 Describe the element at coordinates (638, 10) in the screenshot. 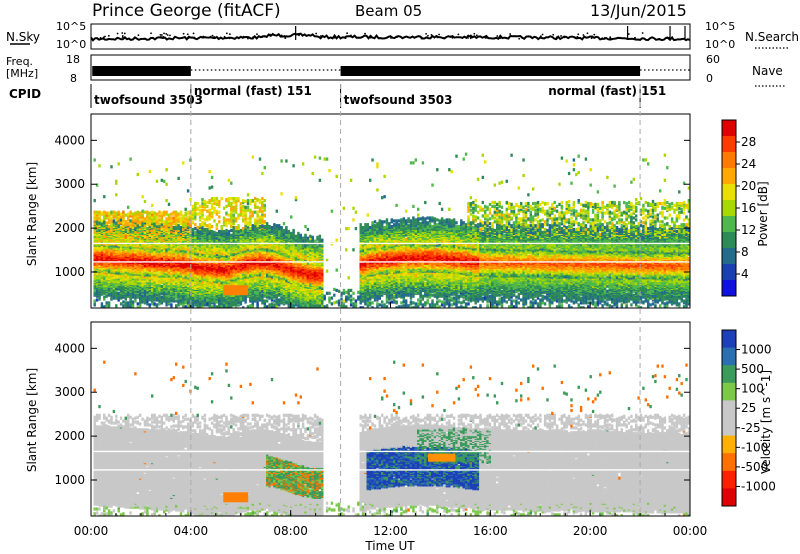

I see `date-title: 13/Jun/2015` at that location.